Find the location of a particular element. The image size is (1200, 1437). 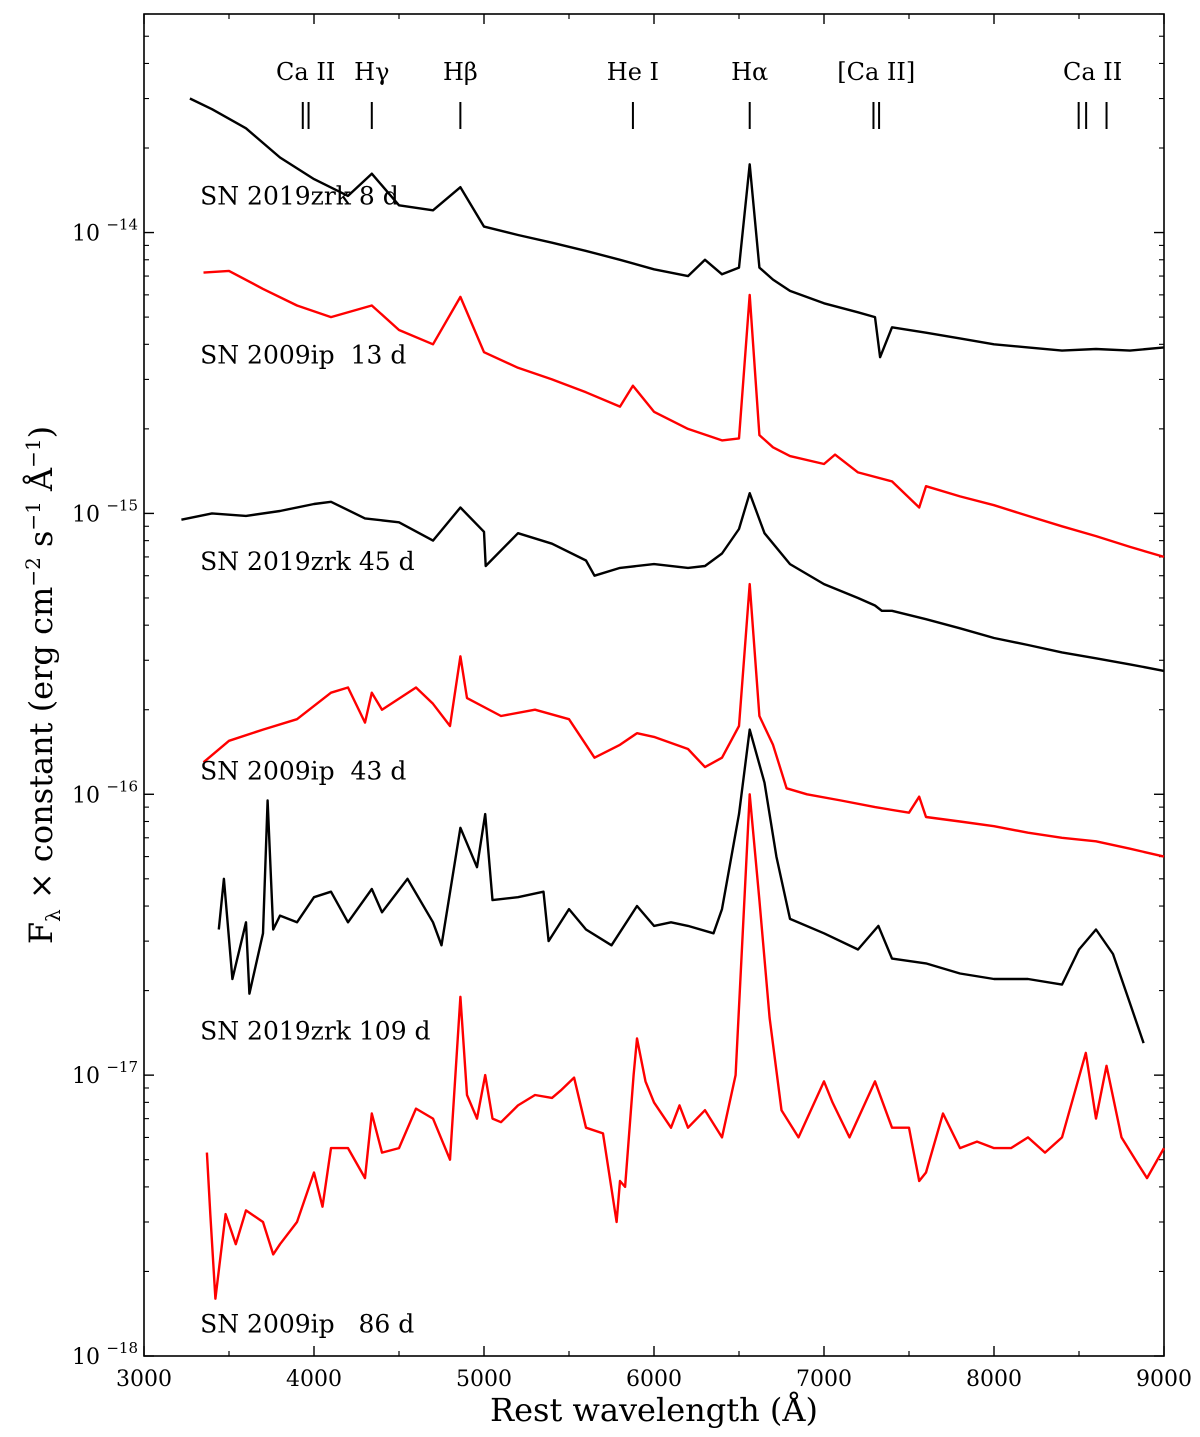

spectrum-label: SN 2009ip 86 d is located at coordinates (307, 1324).